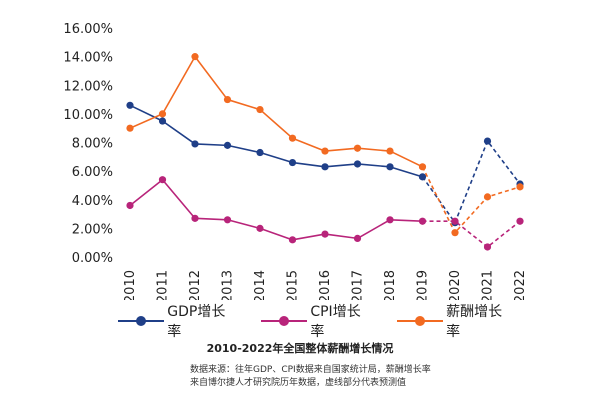 The height and width of the screenshot is (400, 600). Describe the element at coordinates (419, 321) in the screenshot. I see `legend-swatch-salary` at that location.